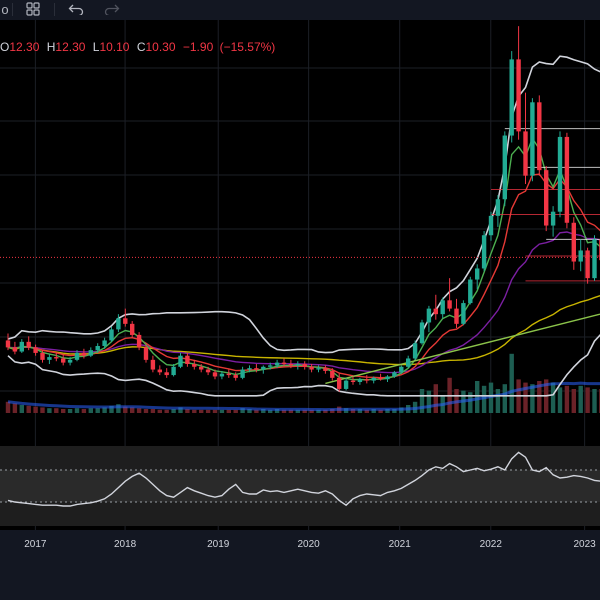 The width and height of the screenshot is (600, 600). What do you see at coordinates (76, 9) in the screenshot?
I see `undo-icon` at bounding box center [76, 9].